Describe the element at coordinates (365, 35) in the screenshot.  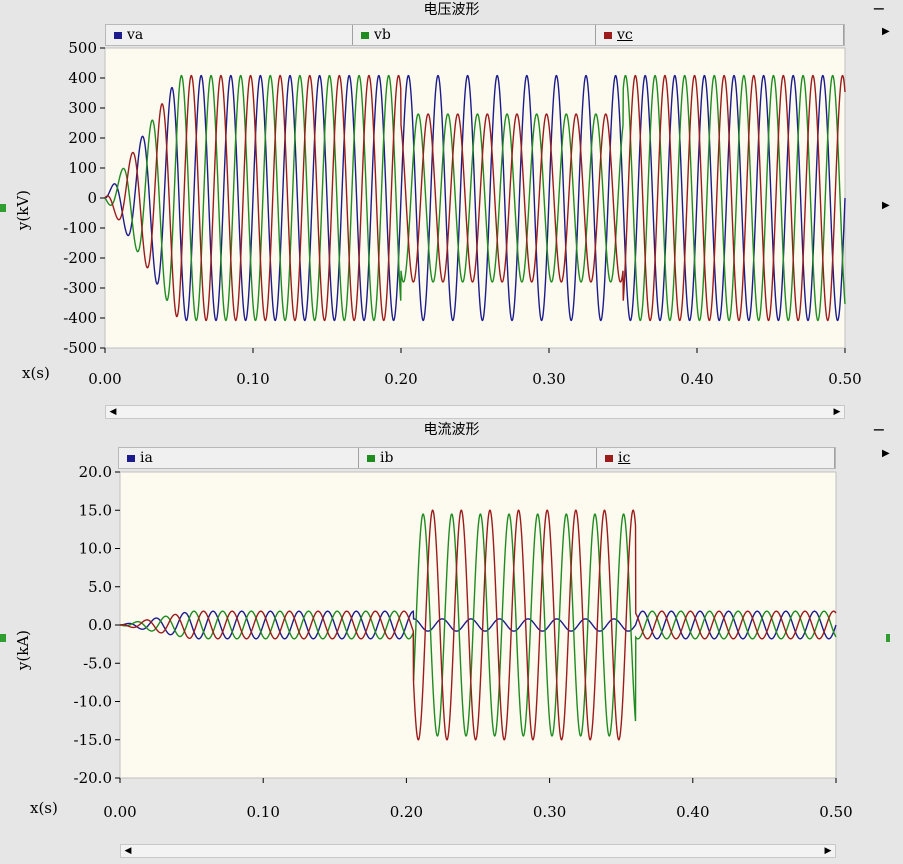
I see `legend-swatch-vb` at that location.